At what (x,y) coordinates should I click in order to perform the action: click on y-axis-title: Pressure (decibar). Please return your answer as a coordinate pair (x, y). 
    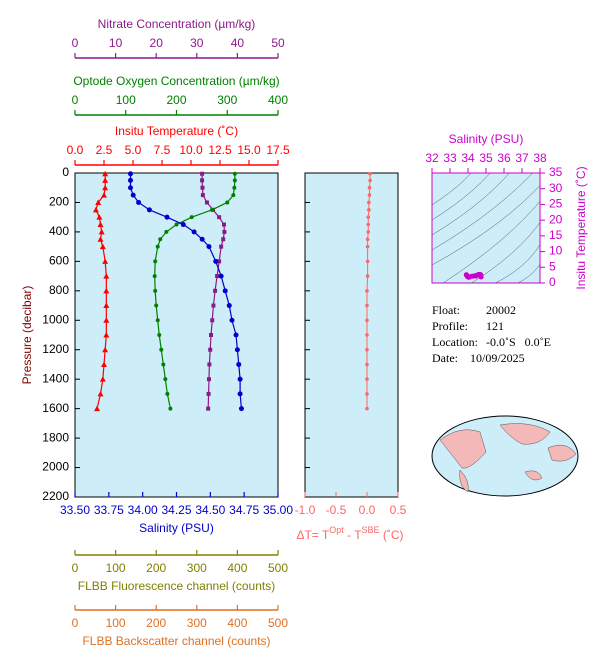
    Looking at the image, I should click on (27, 335).